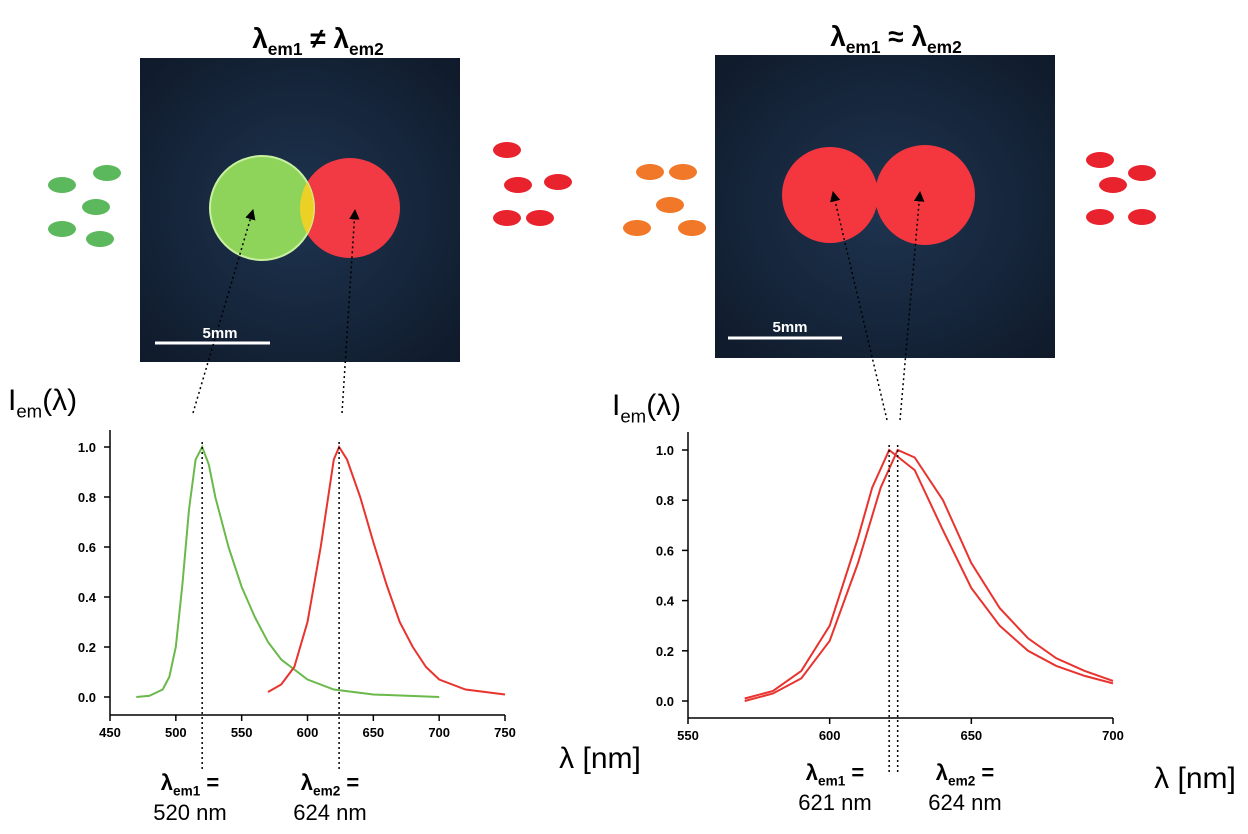 The image size is (1248, 834). I want to click on panel-title-part: ≈ λ, so click(904, 36).